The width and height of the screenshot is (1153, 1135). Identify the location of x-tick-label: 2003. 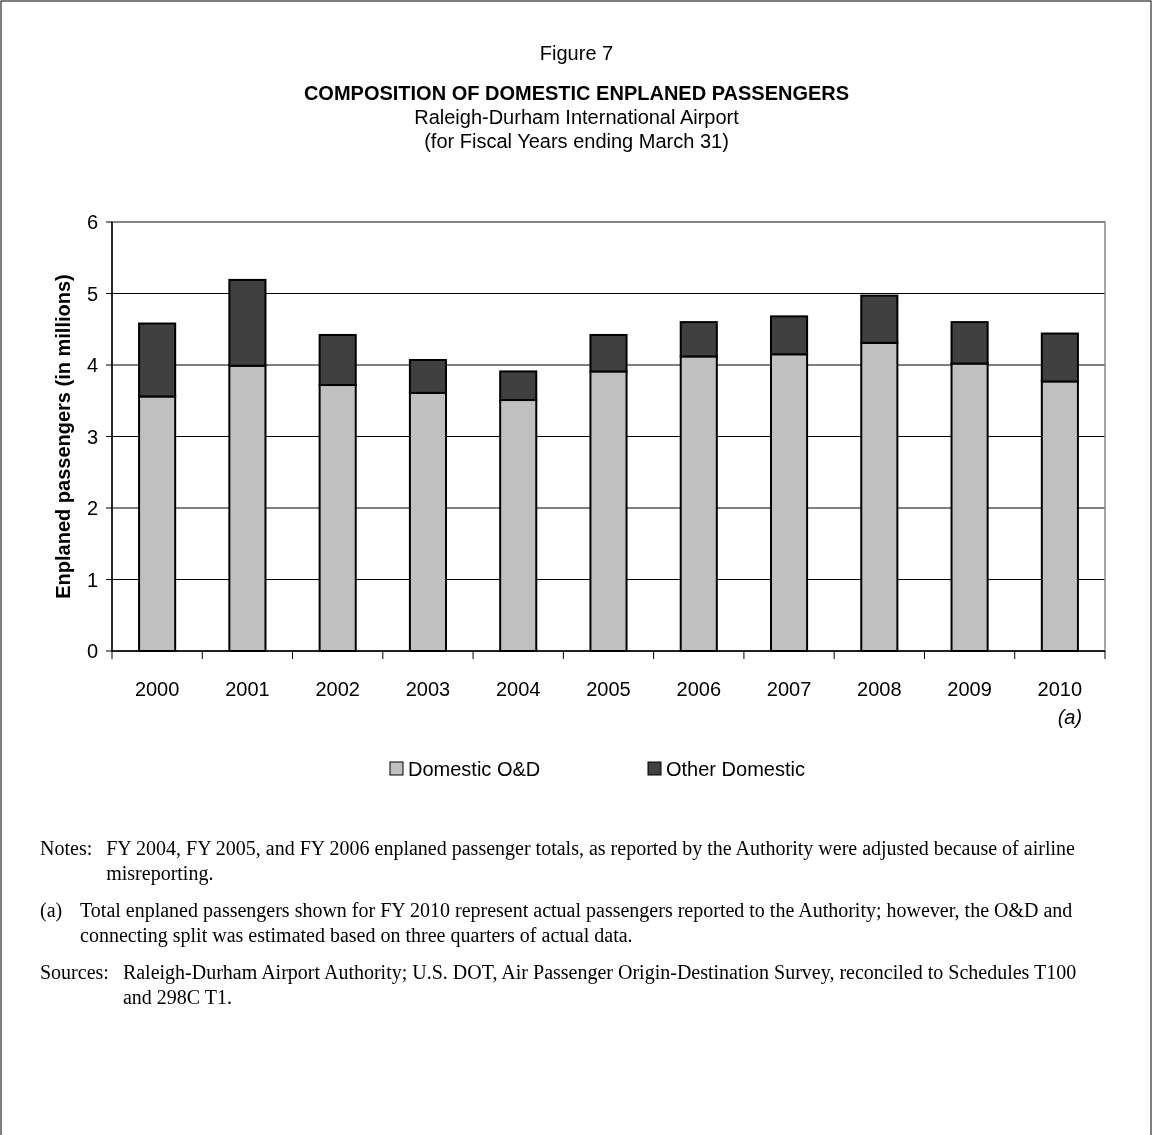
(428, 689).